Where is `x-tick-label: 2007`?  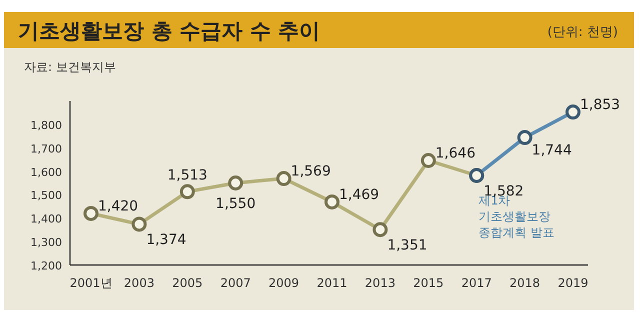
x-tick-label: 2007 is located at coordinates (235, 283).